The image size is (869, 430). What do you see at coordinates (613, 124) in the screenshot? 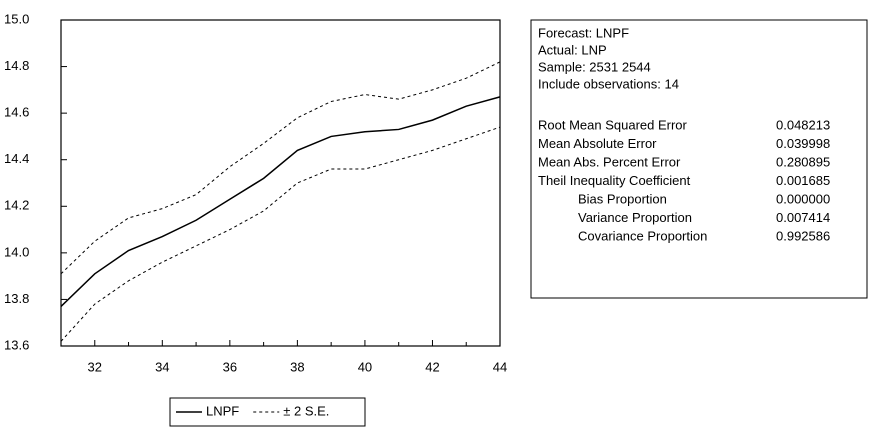
I see `stat-label: Root Mean Squared Error` at bounding box center [613, 124].